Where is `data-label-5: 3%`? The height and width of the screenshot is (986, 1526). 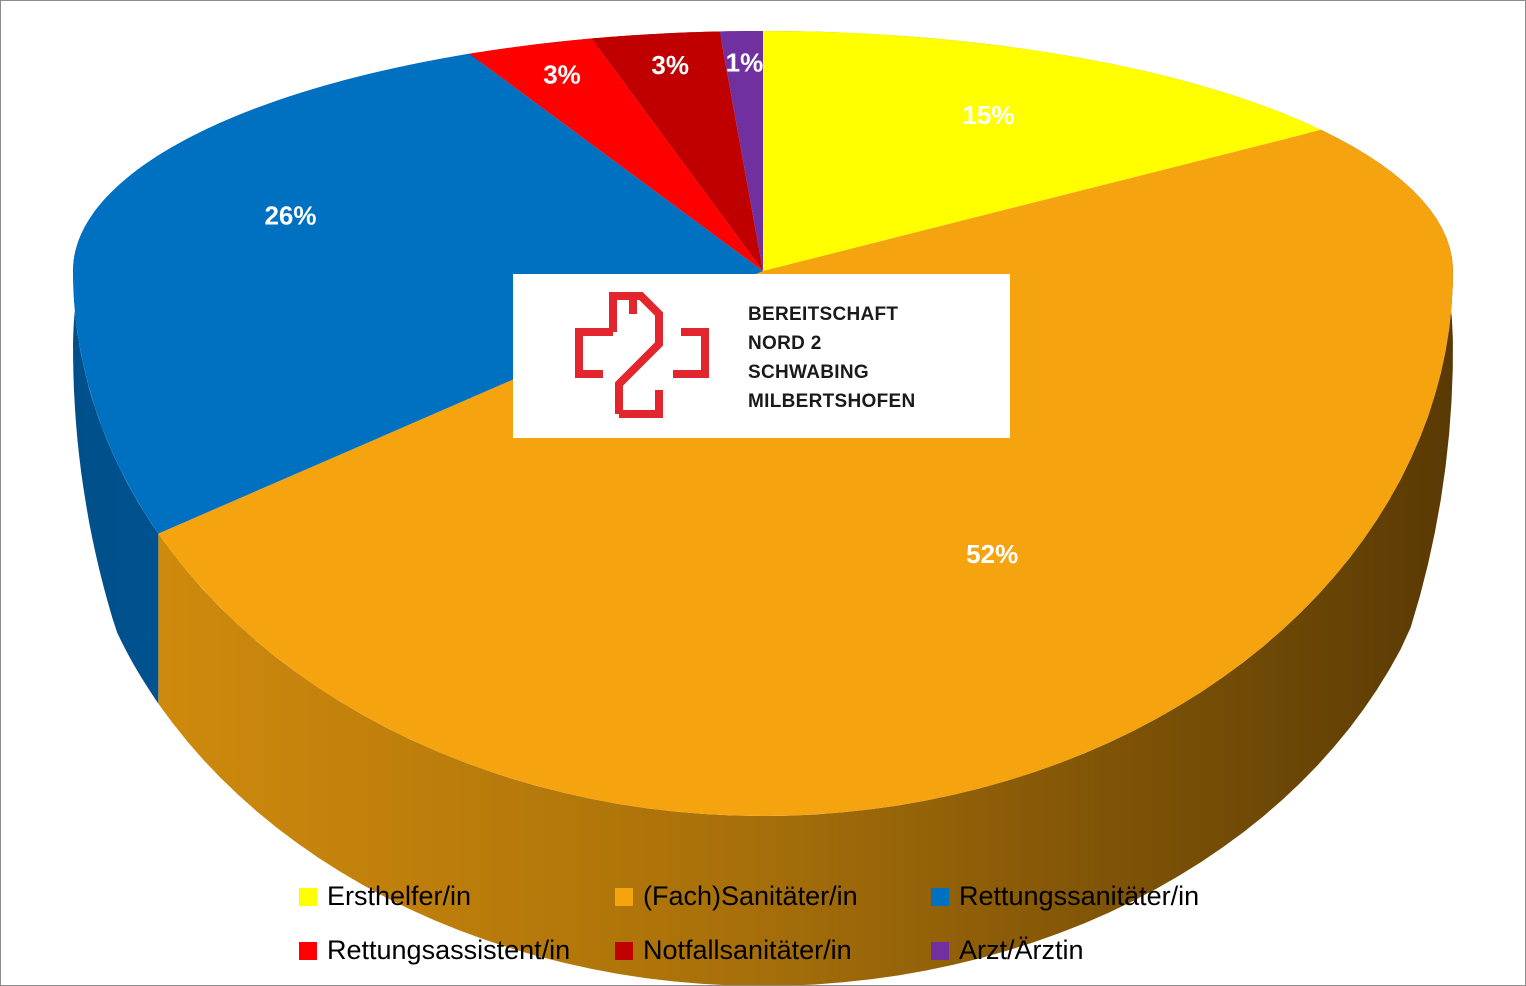
data-label-5: 3% is located at coordinates (670, 65).